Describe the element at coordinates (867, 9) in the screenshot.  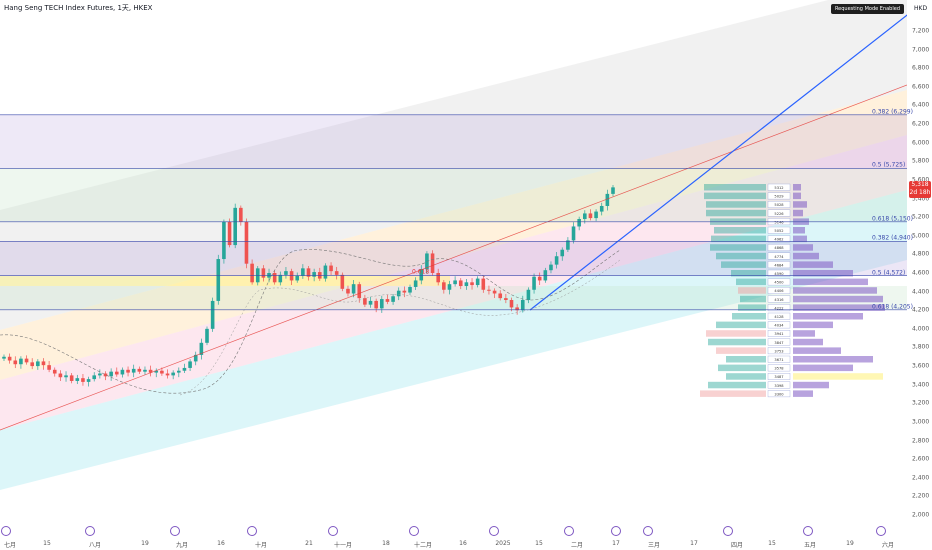
I see `mode-badge: Requesting Mode Enabled` at that location.